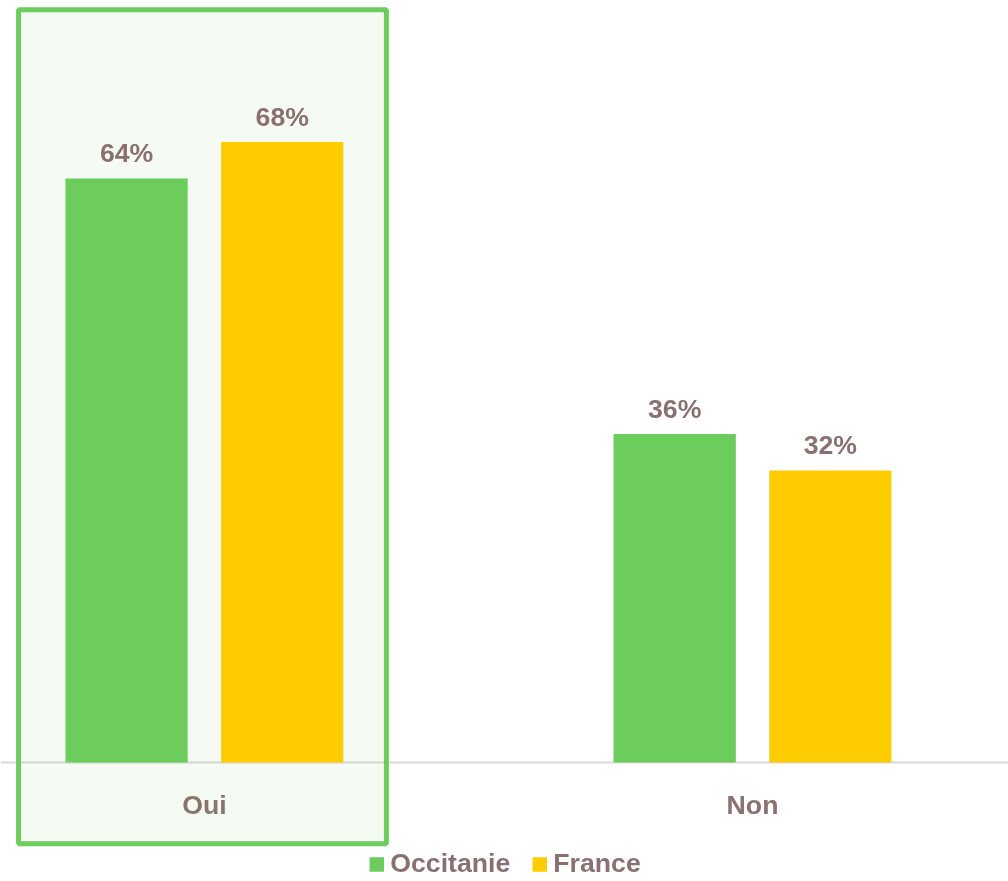  What do you see at coordinates (675, 408) in the screenshot?
I see `data-label: 36%` at bounding box center [675, 408].